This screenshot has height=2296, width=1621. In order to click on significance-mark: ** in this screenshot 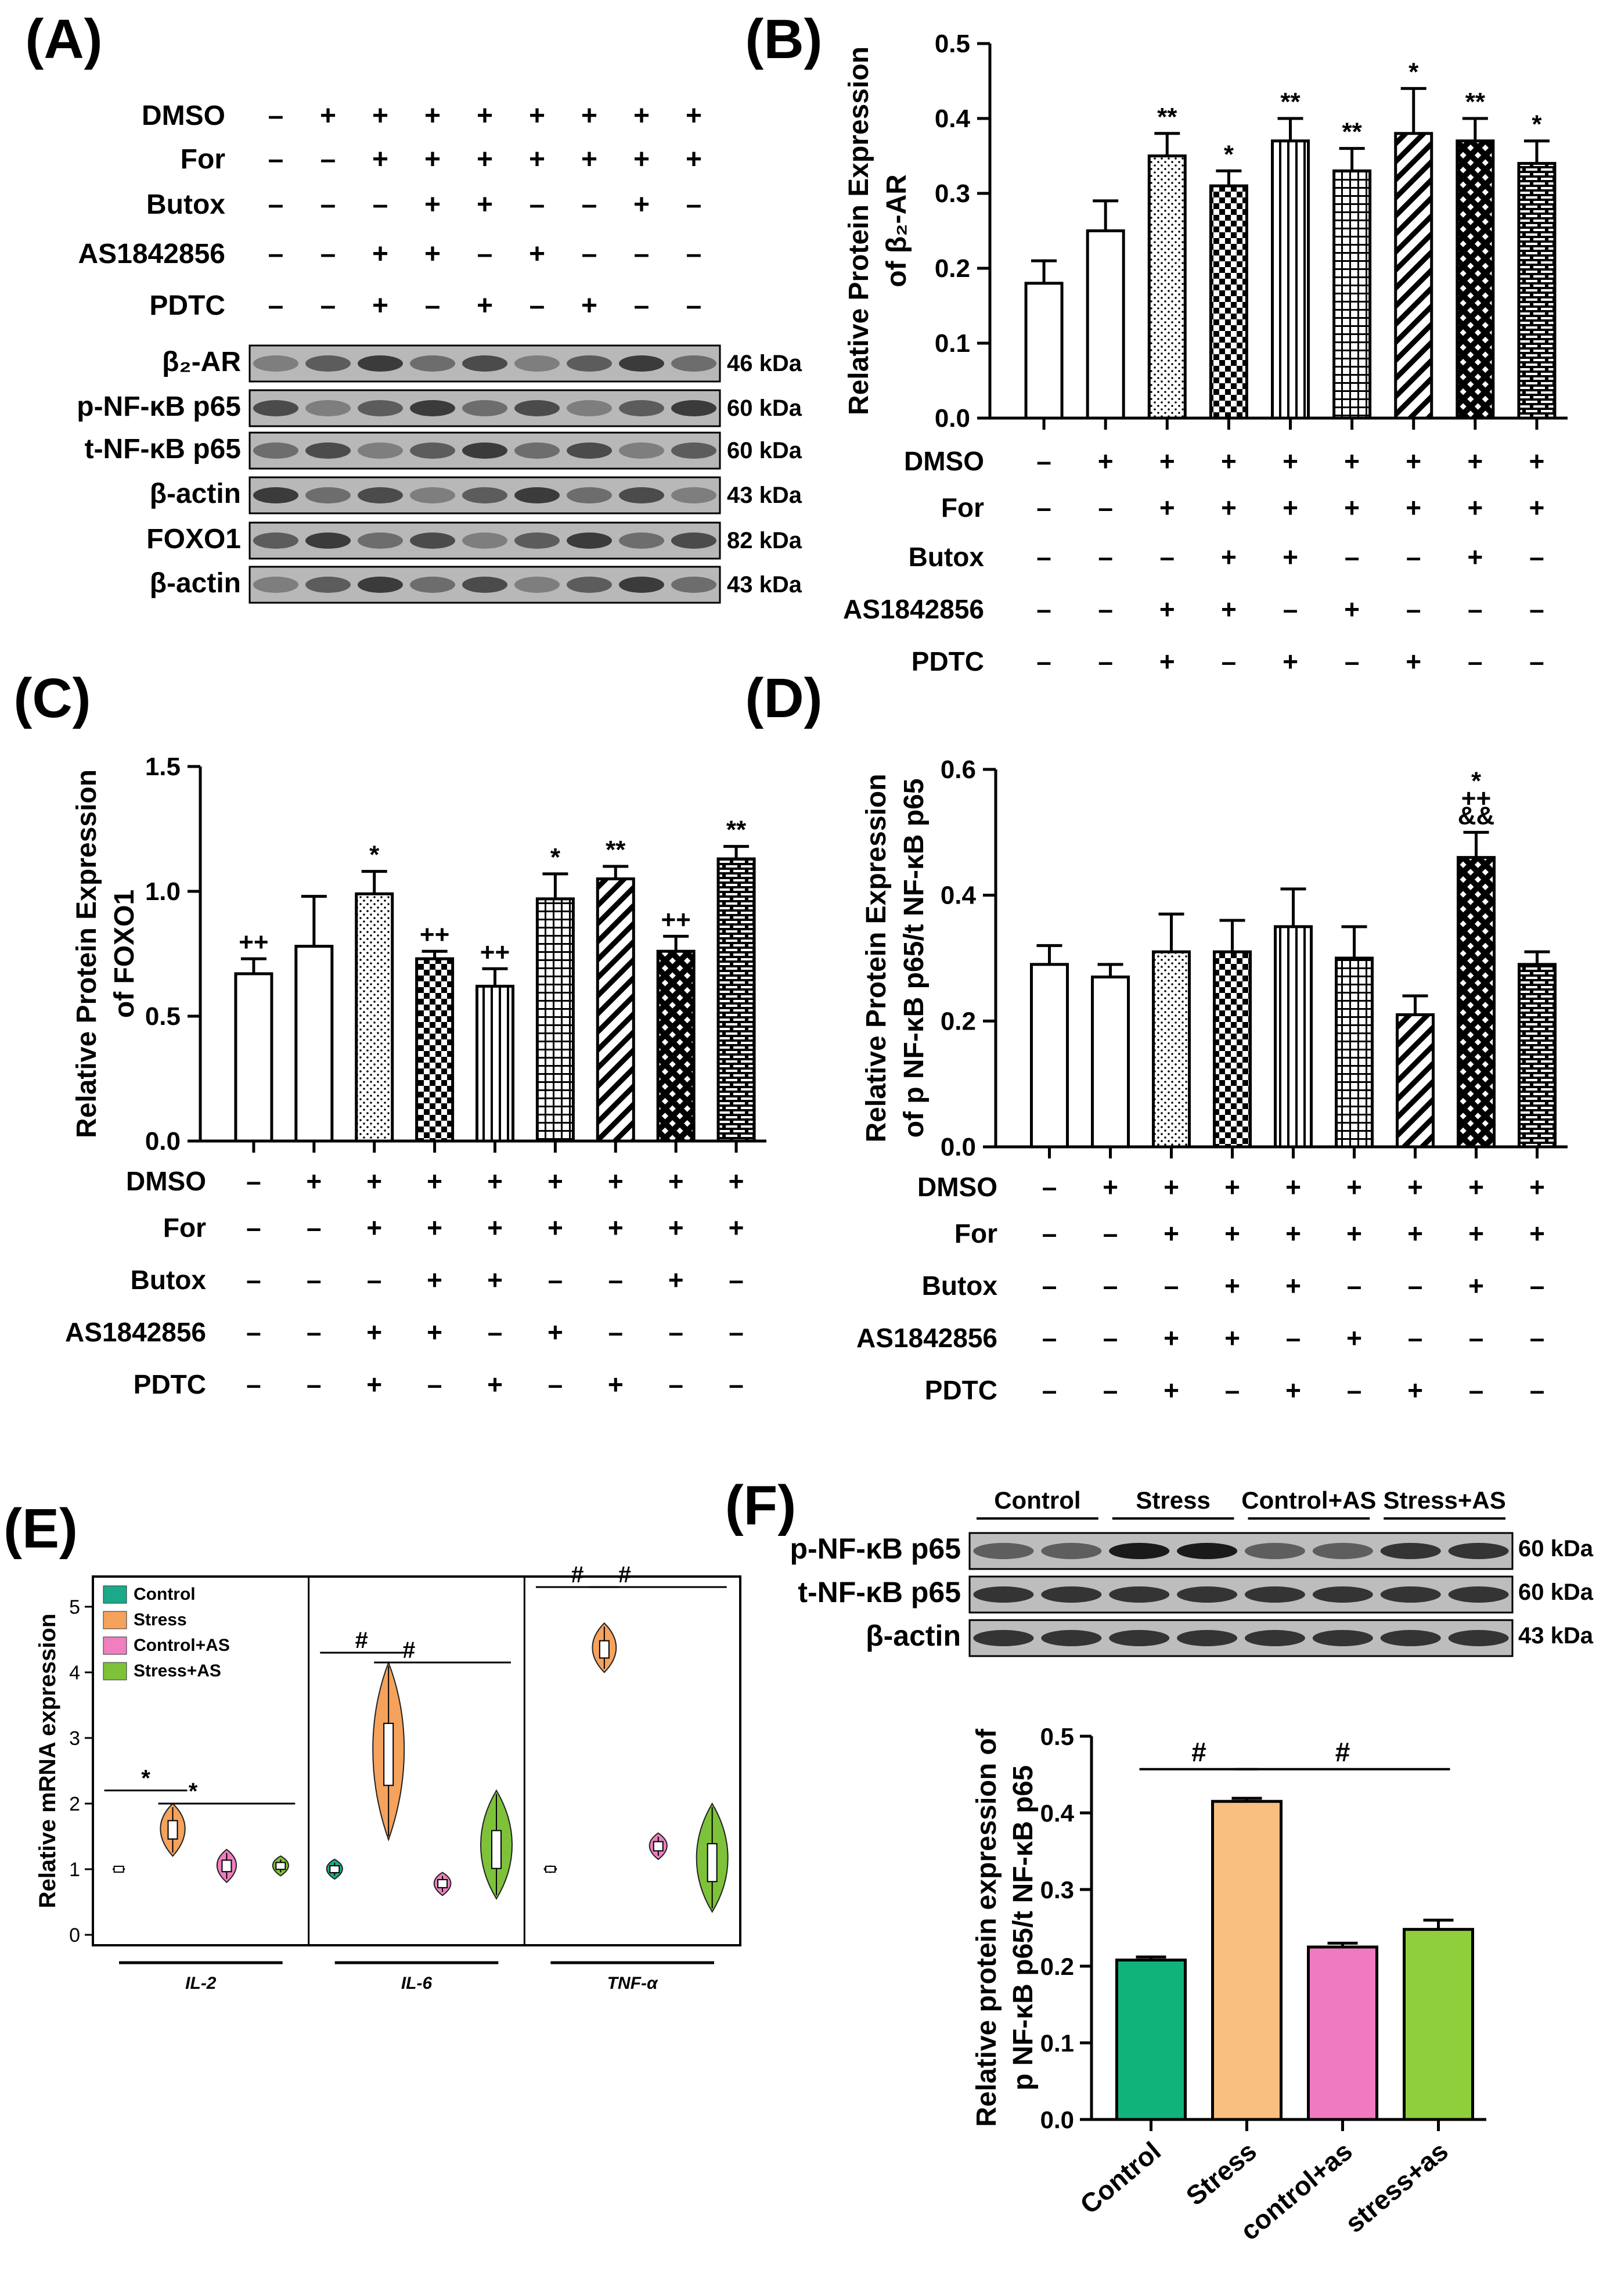, I will do `click(1291, 102)`.